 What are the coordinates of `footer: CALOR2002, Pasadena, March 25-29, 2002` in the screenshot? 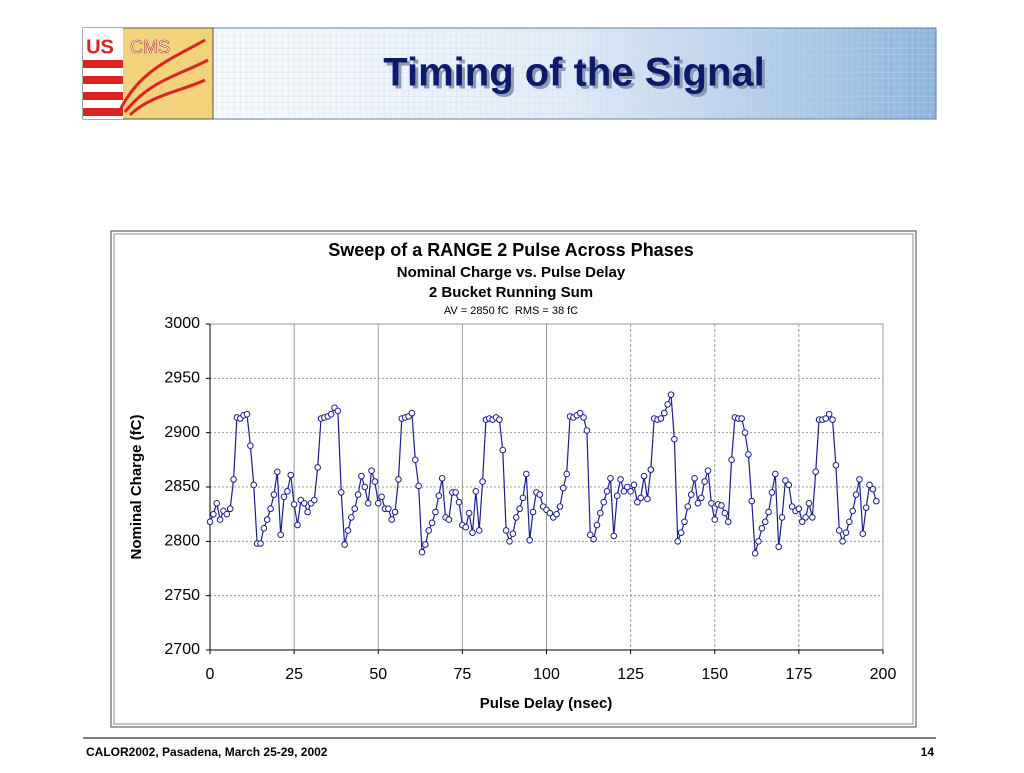 It's located at (207, 752).